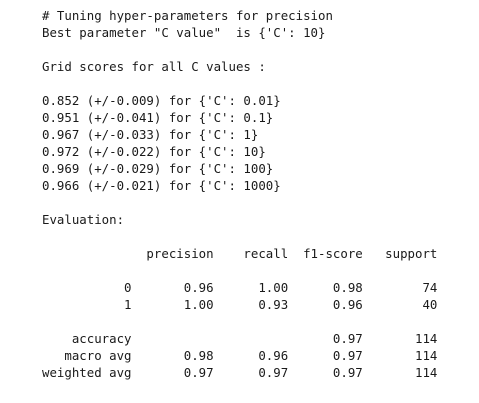 This screenshot has height=403, width=479. What do you see at coordinates (158, 117) in the screenshot?
I see `grid-score-line: 0.951 (+/-0.041) for {'C': 0.1}` at bounding box center [158, 117].